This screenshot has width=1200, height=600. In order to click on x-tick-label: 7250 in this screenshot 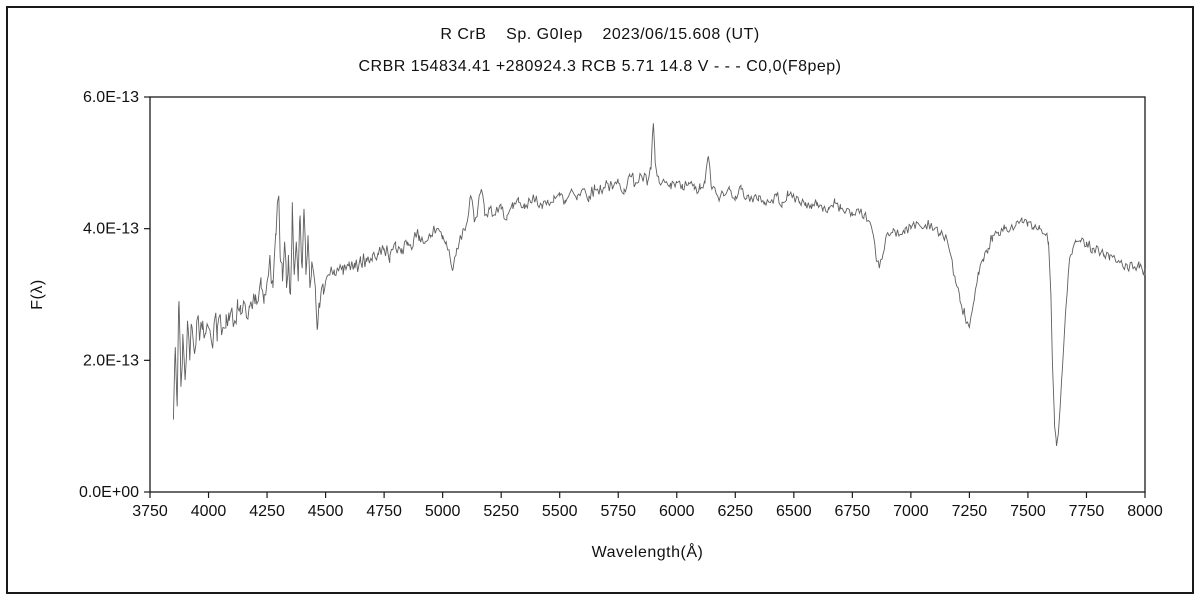, I will do `click(970, 511)`.